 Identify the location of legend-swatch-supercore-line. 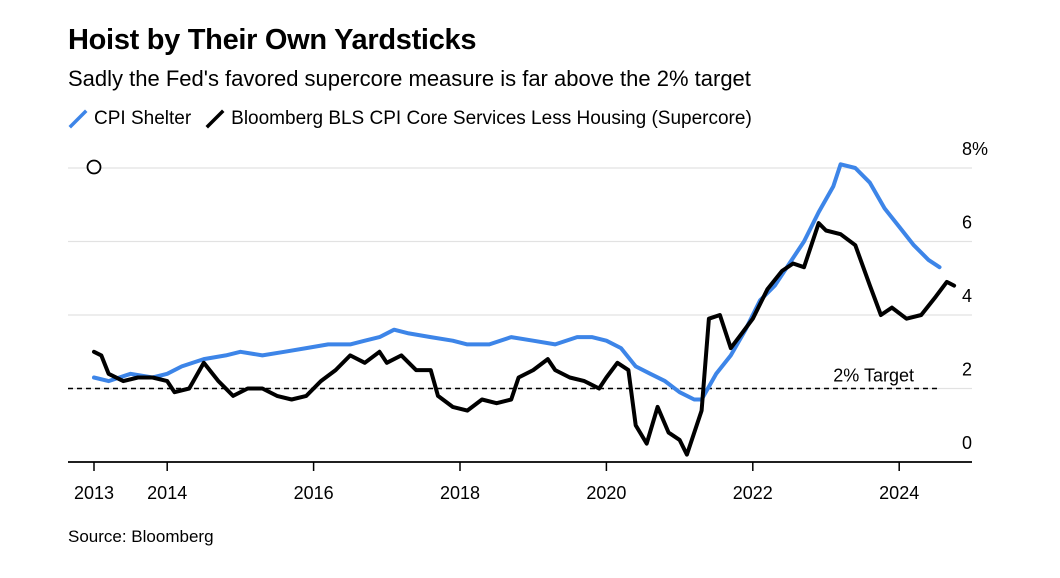
(215, 119).